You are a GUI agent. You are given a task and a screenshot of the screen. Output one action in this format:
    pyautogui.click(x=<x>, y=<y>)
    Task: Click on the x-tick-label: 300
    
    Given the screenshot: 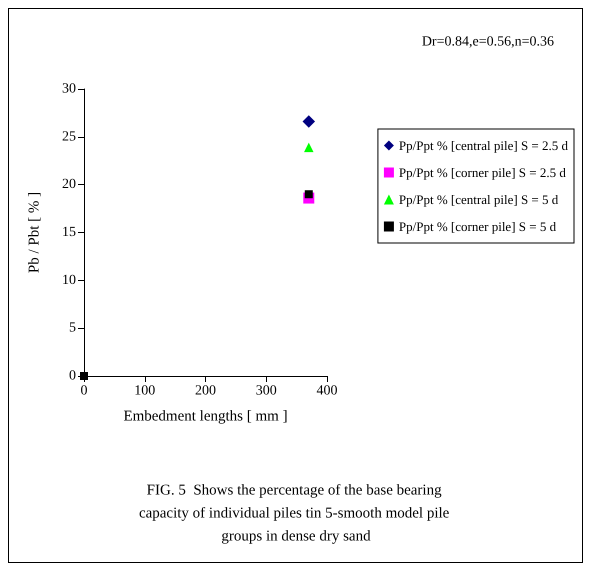 What is the action you would take?
    pyautogui.click(x=266, y=391)
    